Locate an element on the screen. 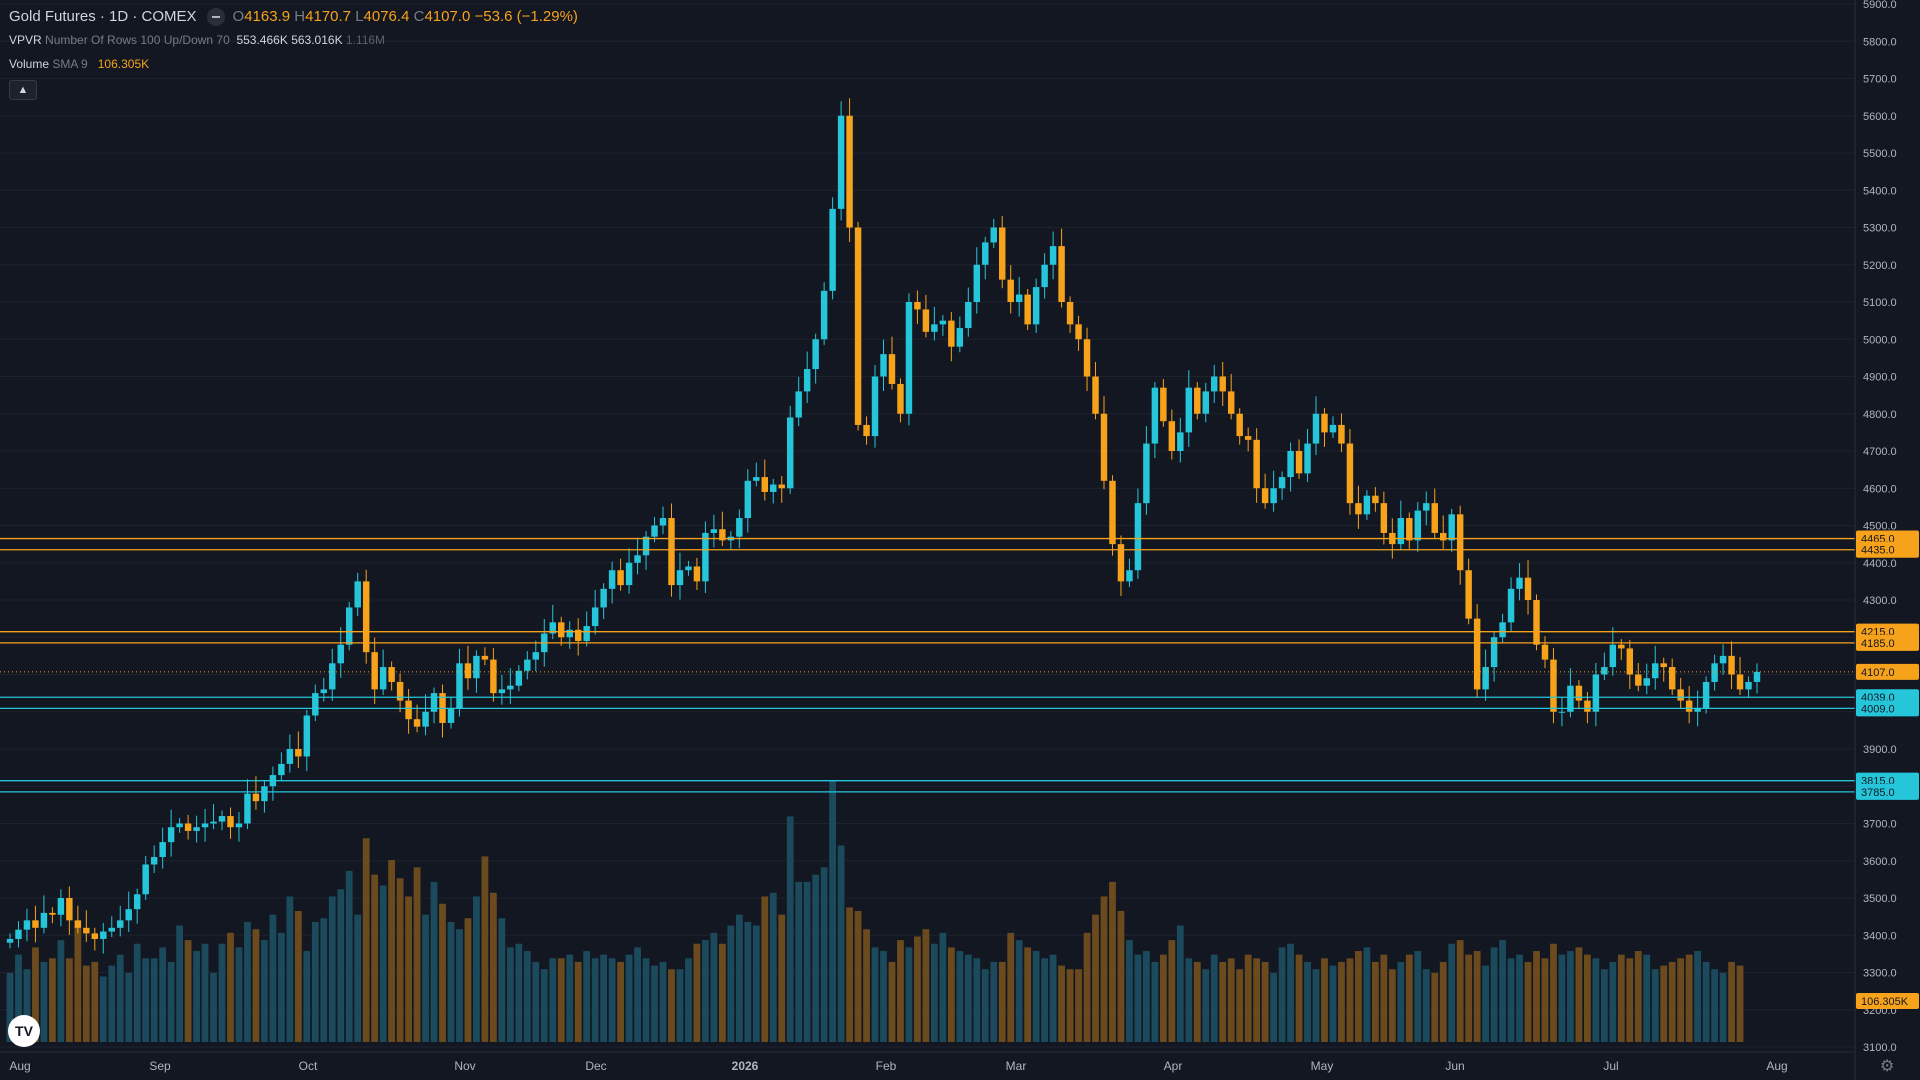 Image resolution: width=1920 pixels, height=1080 pixels. price-tick-label: 5900.0 is located at coordinates (1880, 5).